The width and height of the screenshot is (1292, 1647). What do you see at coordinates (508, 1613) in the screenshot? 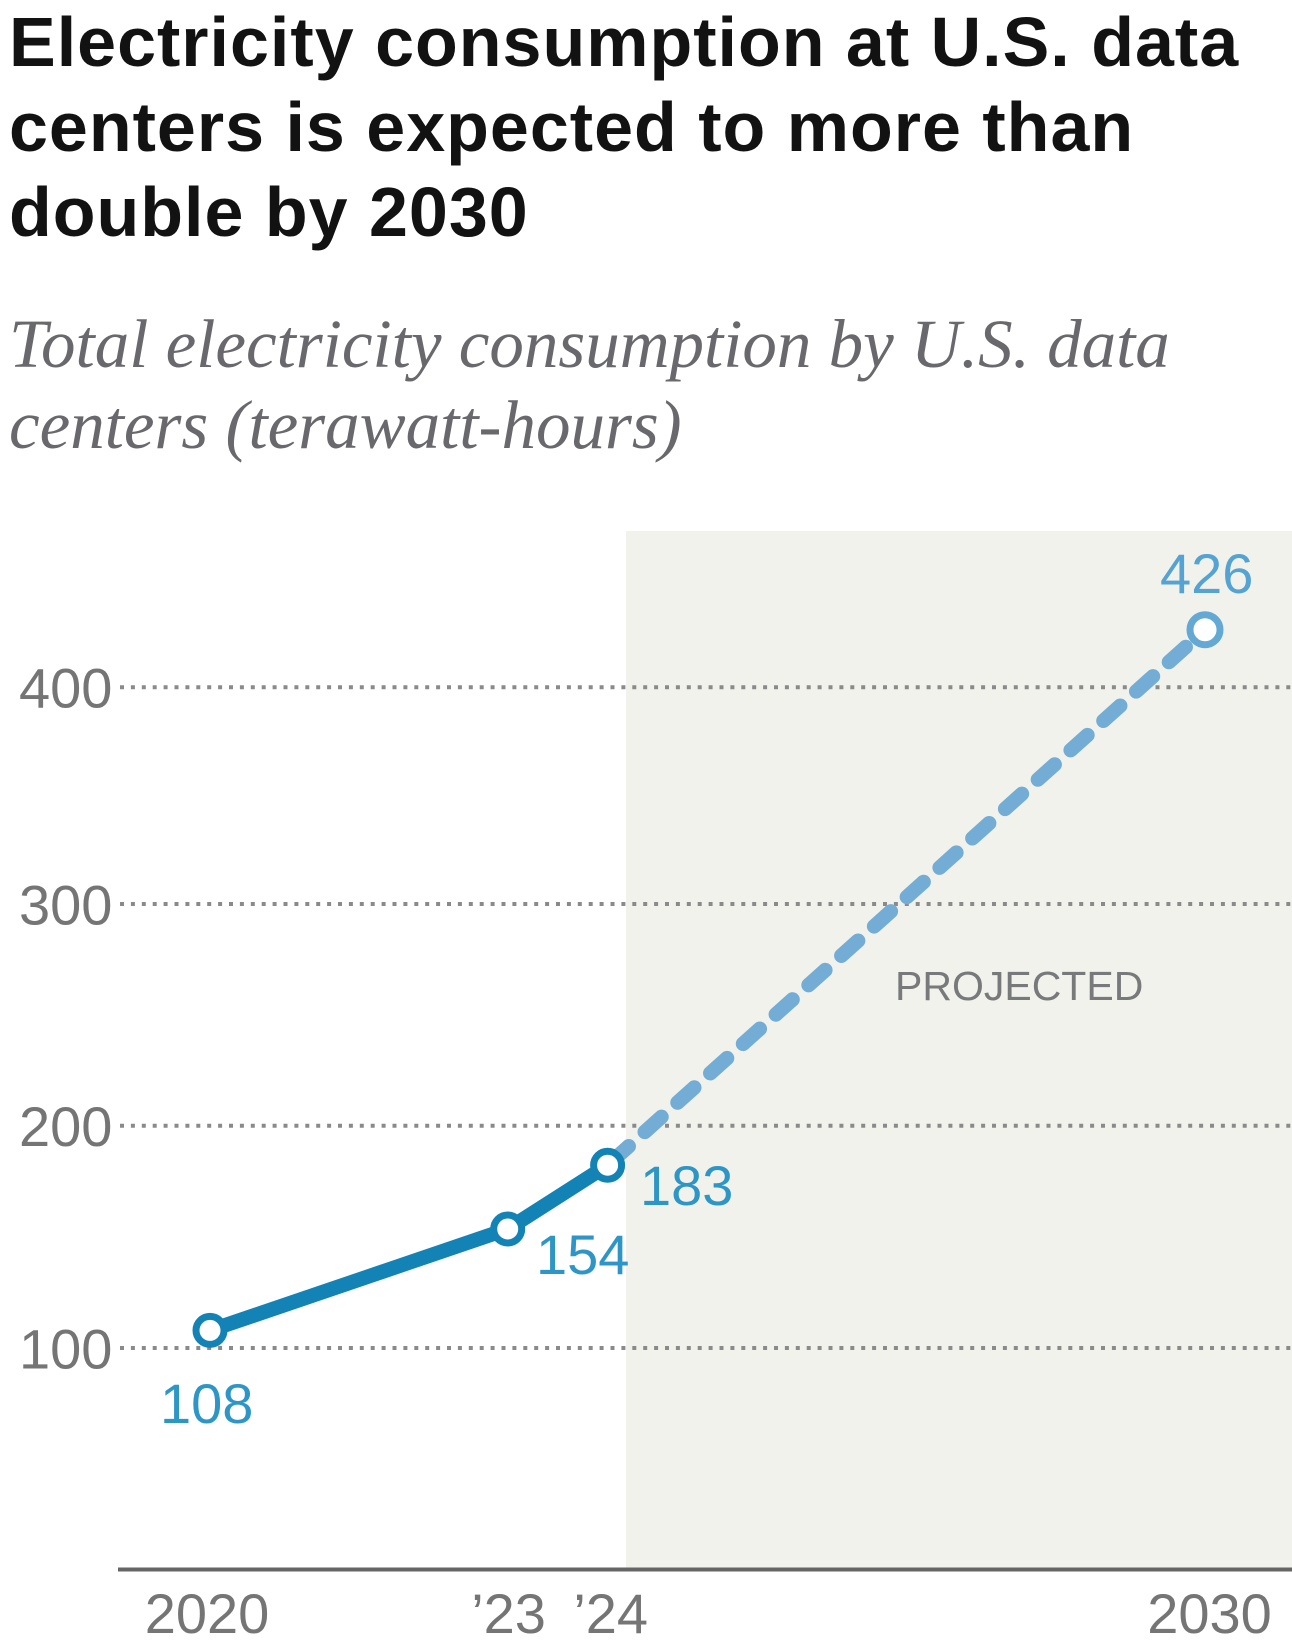
I see `svg-text: ’23` at bounding box center [508, 1613].